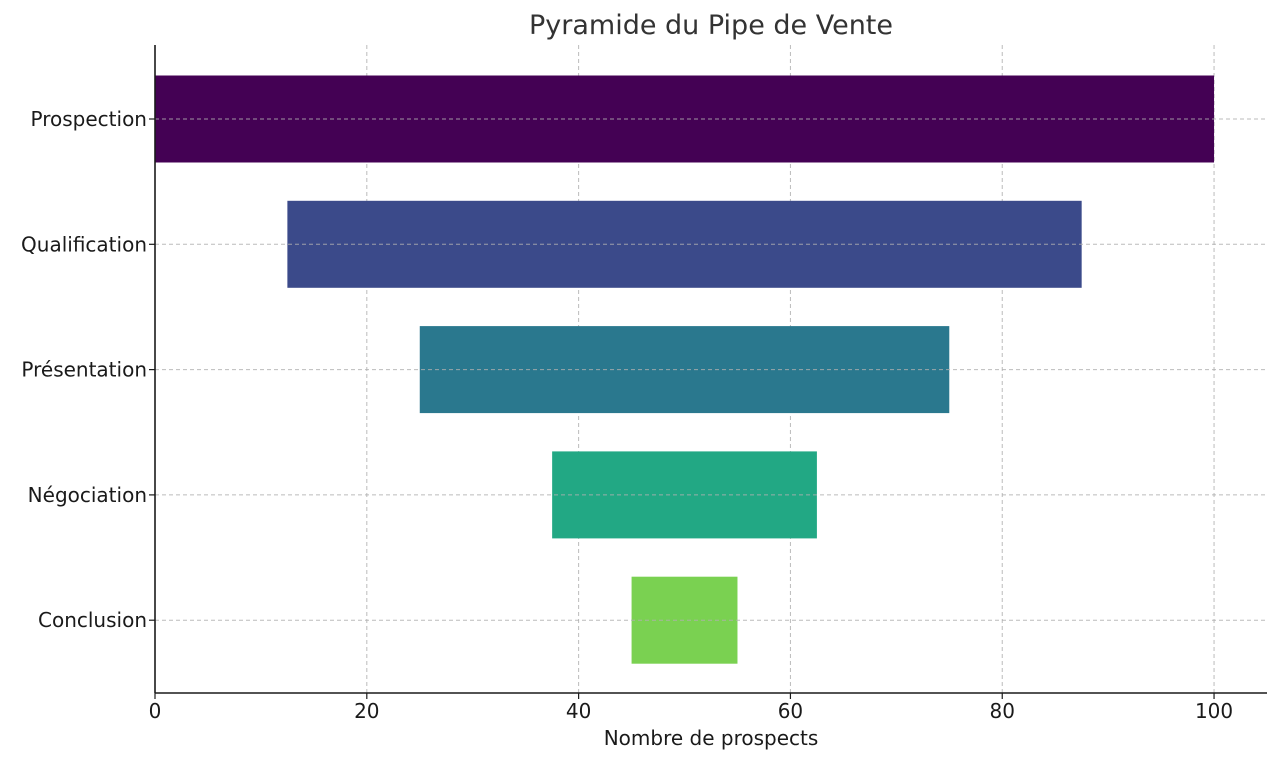  Describe the element at coordinates (711, 738) in the screenshot. I see `x-axis-label: Nombre de prospects` at that location.